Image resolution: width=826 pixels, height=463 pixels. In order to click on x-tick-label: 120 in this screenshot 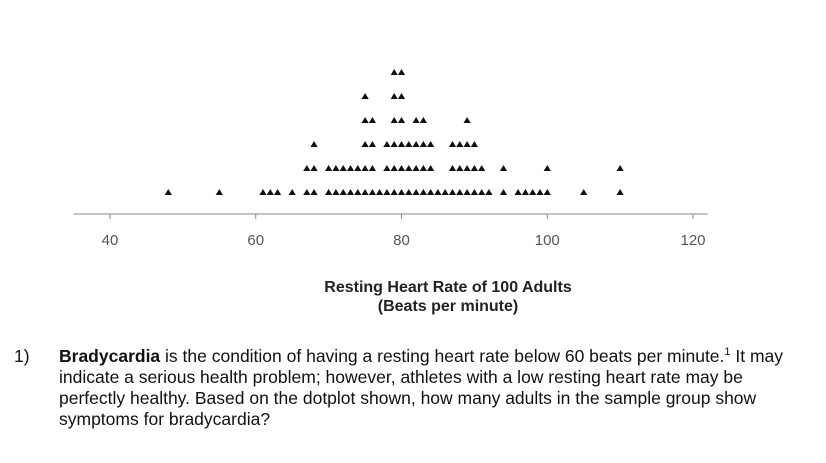, I will do `click(692, 240)`.